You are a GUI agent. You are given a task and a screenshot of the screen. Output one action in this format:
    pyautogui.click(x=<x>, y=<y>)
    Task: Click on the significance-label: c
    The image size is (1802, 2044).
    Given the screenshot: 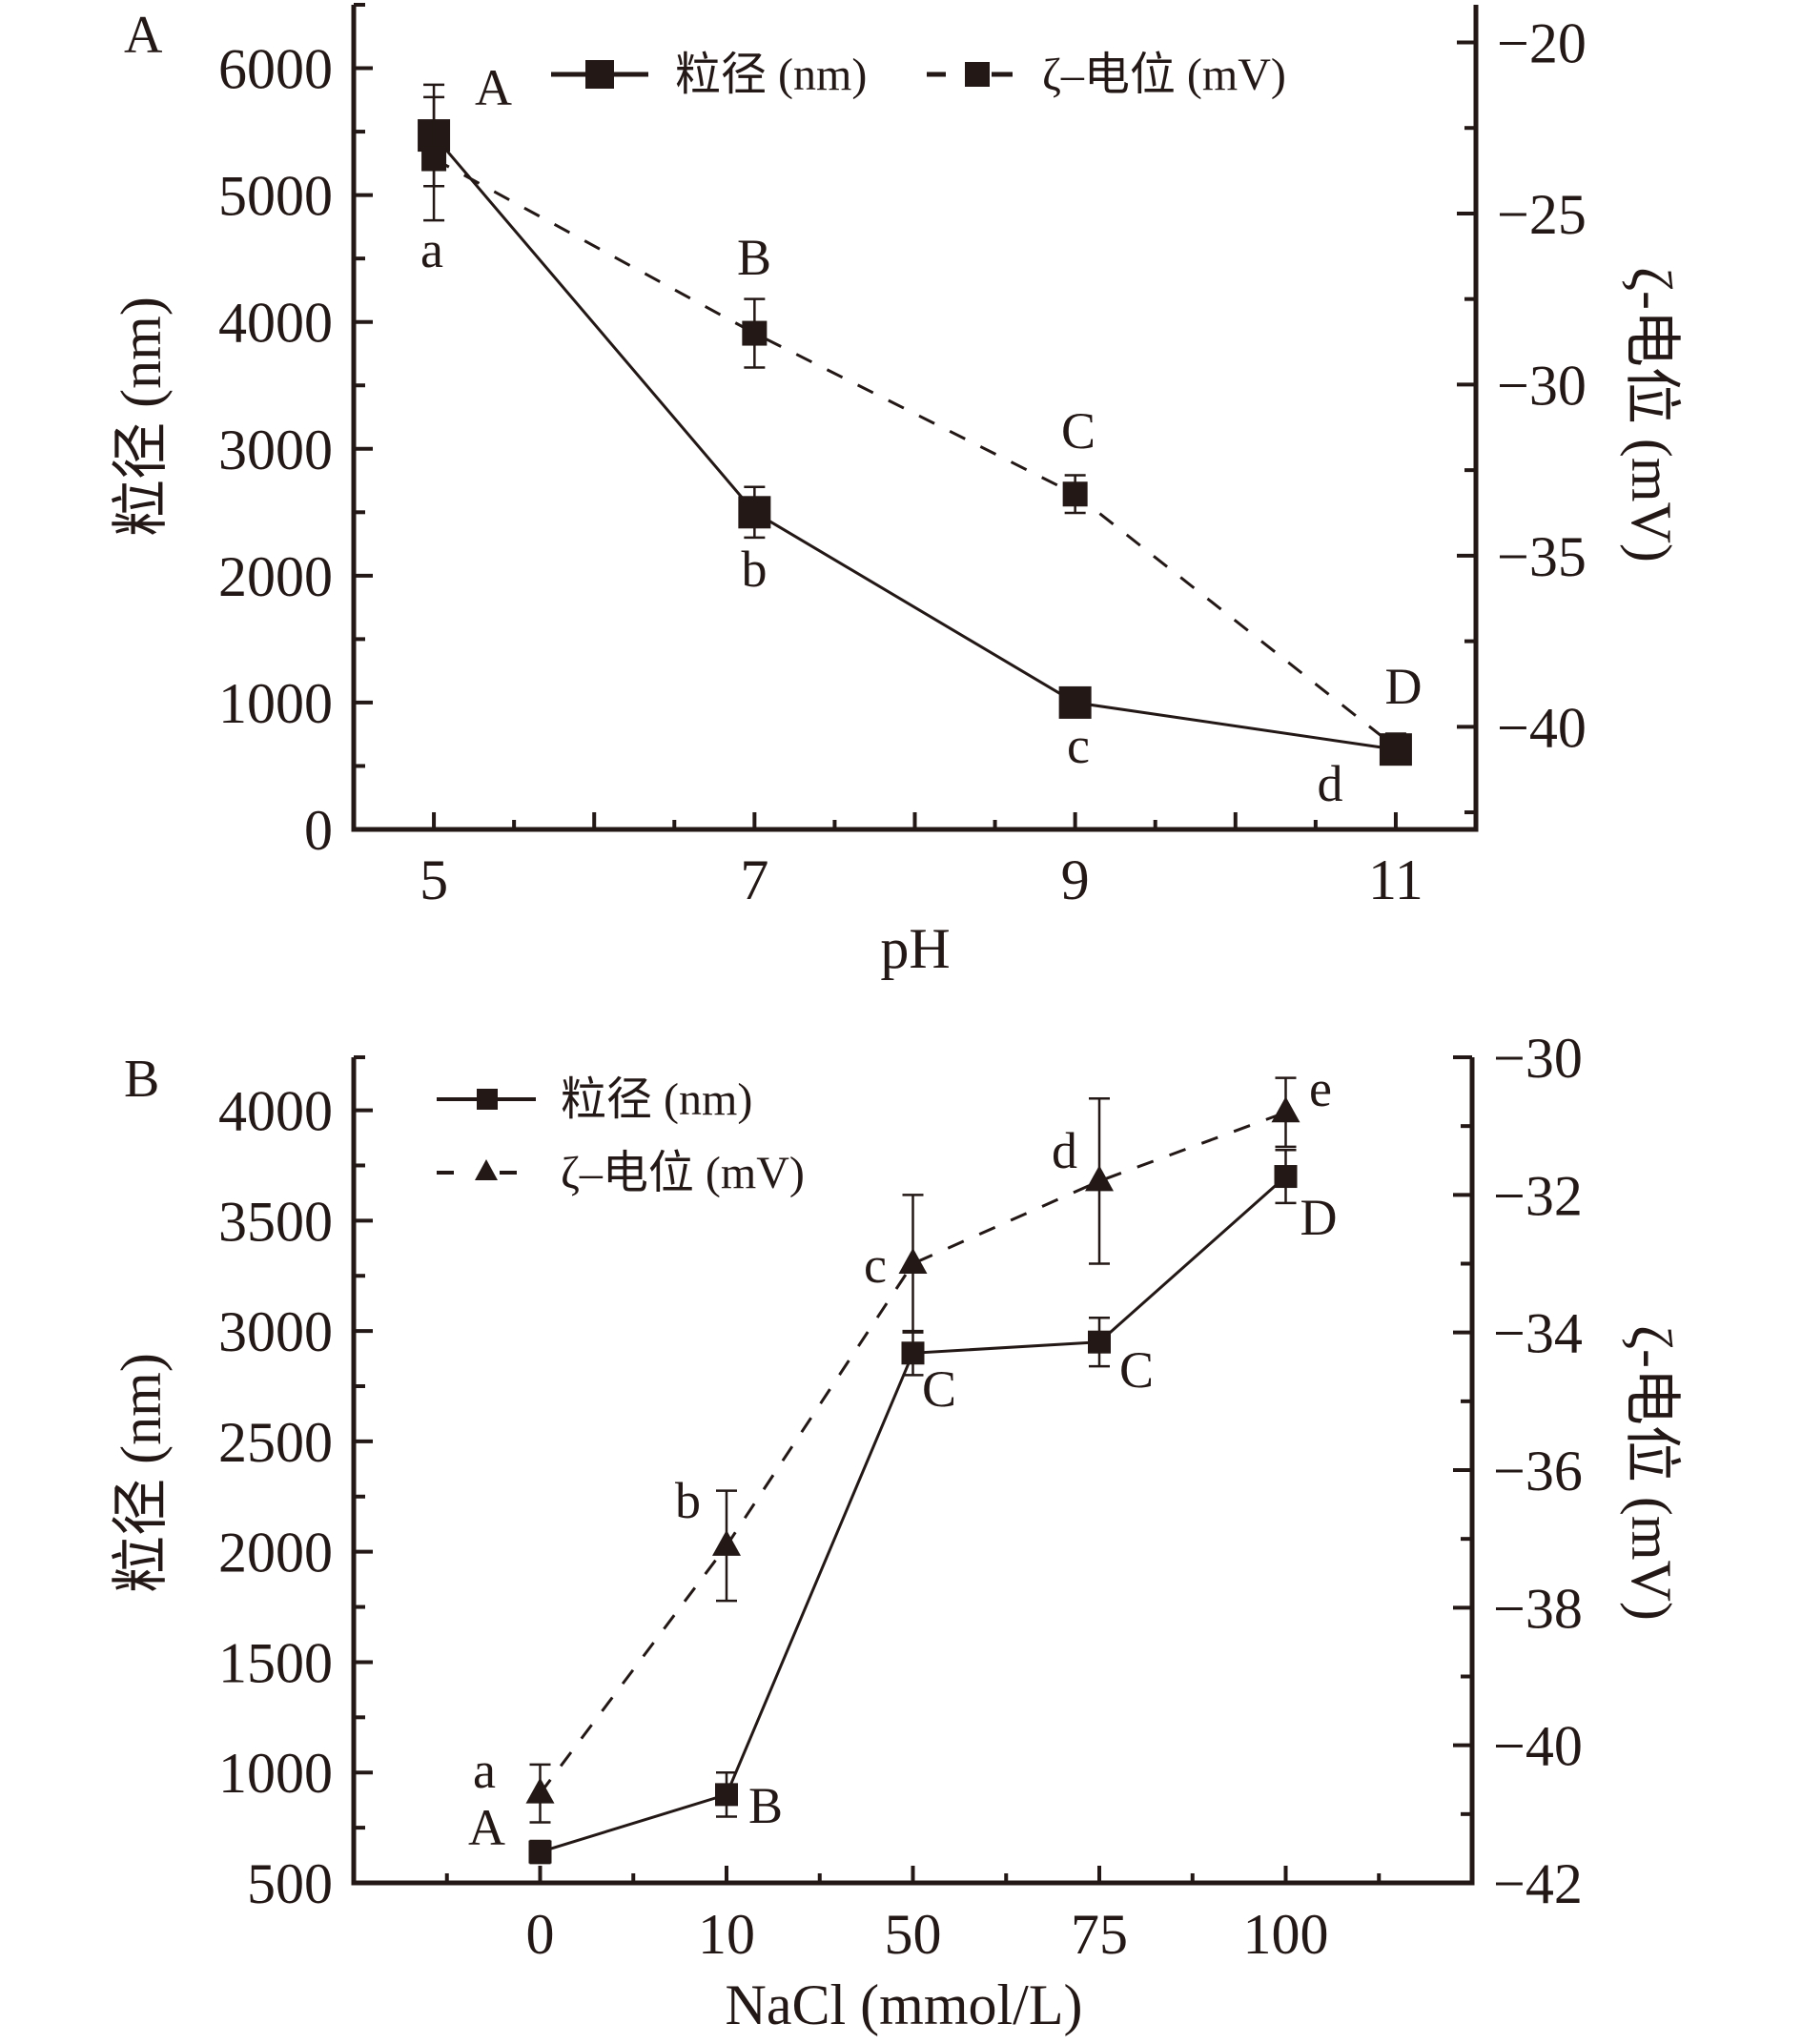 What is the action you would take?
    pyautogui.click(x=1078, y=745)
    